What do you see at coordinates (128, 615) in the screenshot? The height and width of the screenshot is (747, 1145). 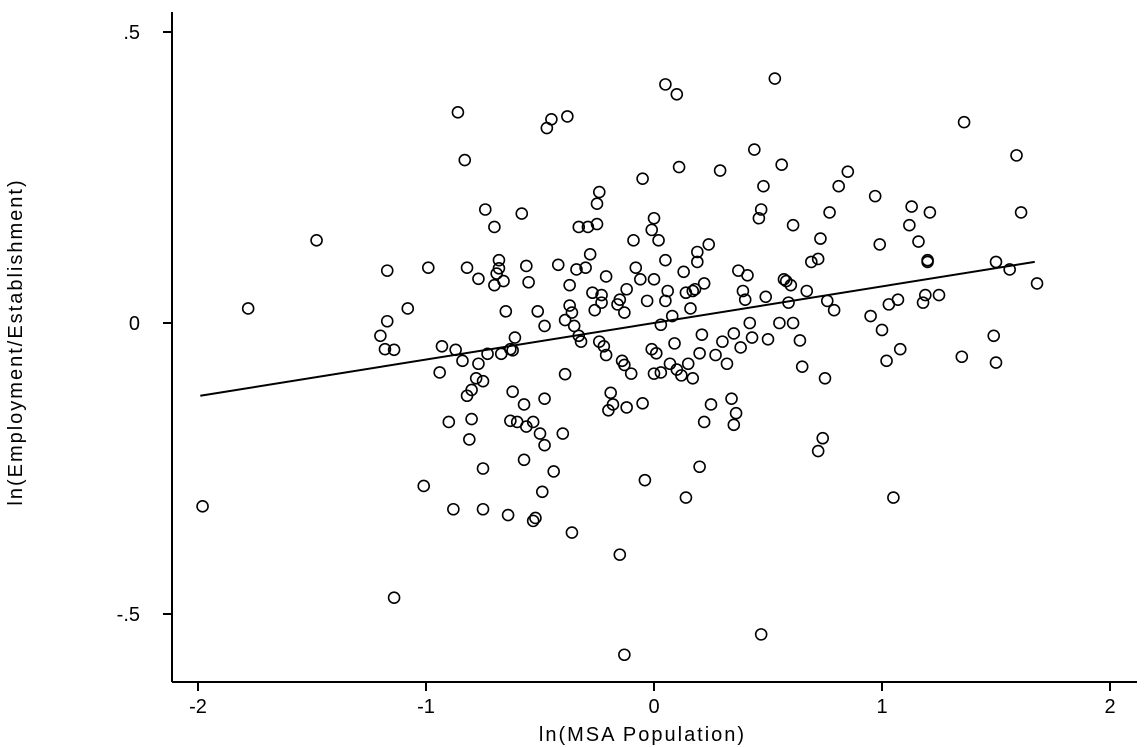 I see `y-tick-label: -.5` at bounding box center [128, 615].